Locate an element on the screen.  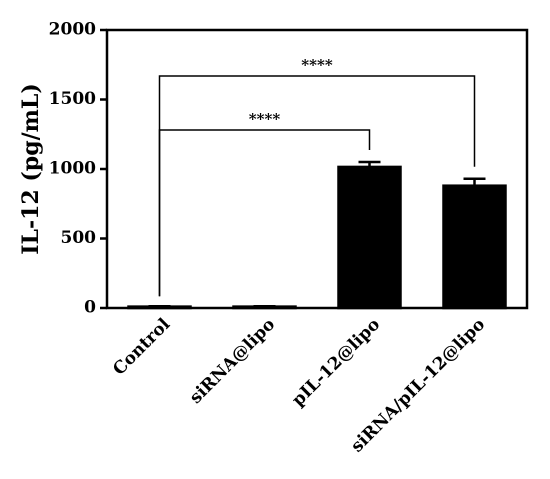
y-tick-label: 0 is located at coordinates (90, 308).